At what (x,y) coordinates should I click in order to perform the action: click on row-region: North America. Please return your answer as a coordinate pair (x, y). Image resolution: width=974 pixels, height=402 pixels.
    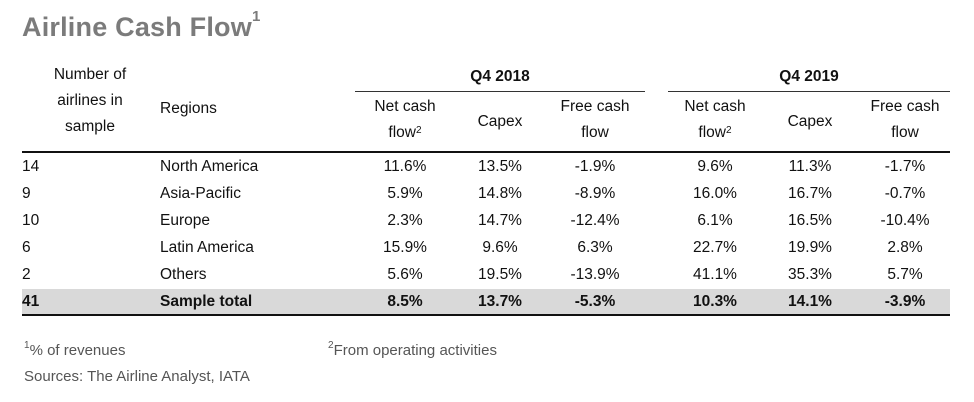
    Looking at the image, I should click on (209, 166).